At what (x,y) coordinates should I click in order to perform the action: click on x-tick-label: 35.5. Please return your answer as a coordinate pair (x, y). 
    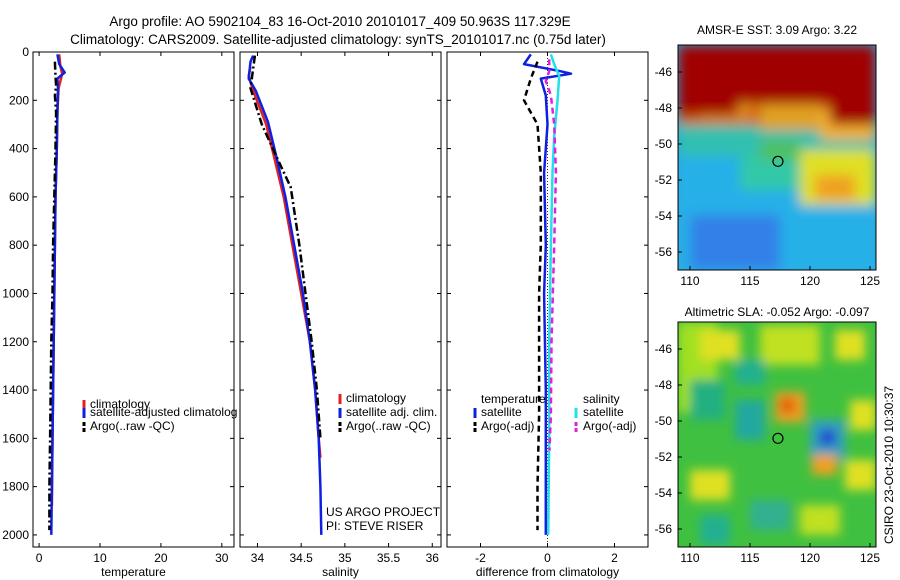
    Looking at the image, I should click on (389, 558).